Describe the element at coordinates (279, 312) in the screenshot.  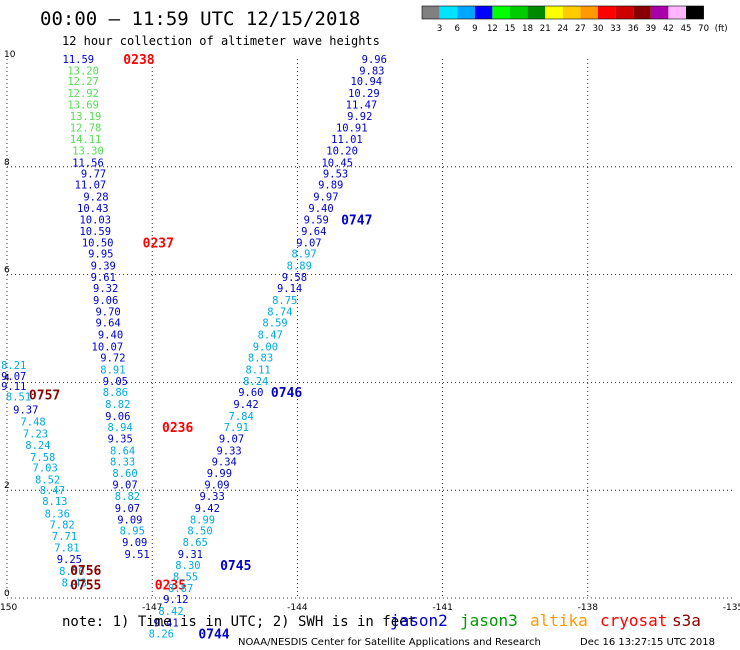
I see `wave-height-value: 8.74` at that location.